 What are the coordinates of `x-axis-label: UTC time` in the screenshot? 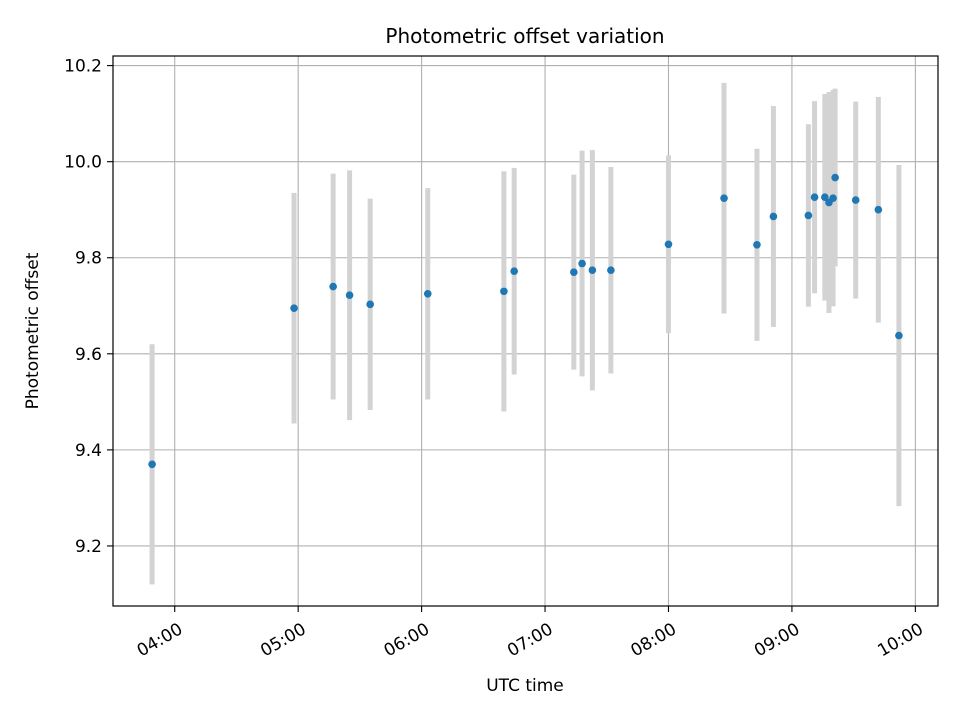 It's located at (525, 686).